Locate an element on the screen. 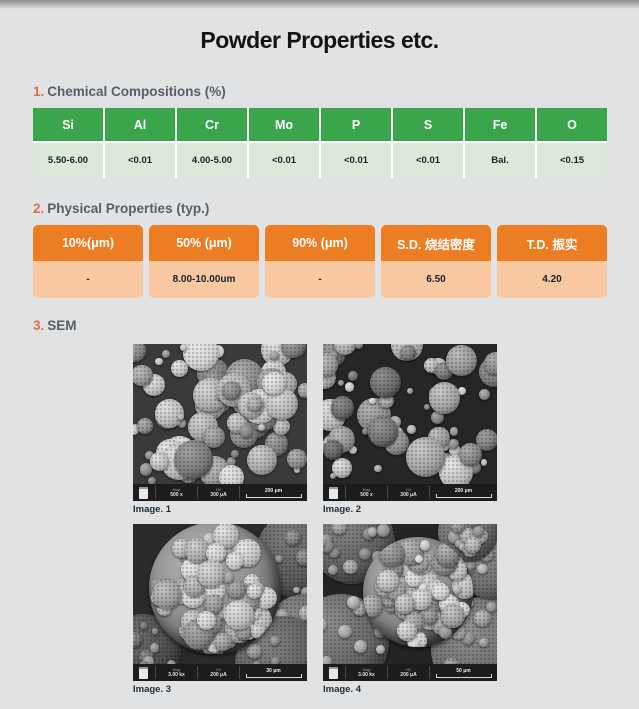 The height and width of the screenshot is (709, 639). chem-header-cell: Si is located at coordinates (68, 124).